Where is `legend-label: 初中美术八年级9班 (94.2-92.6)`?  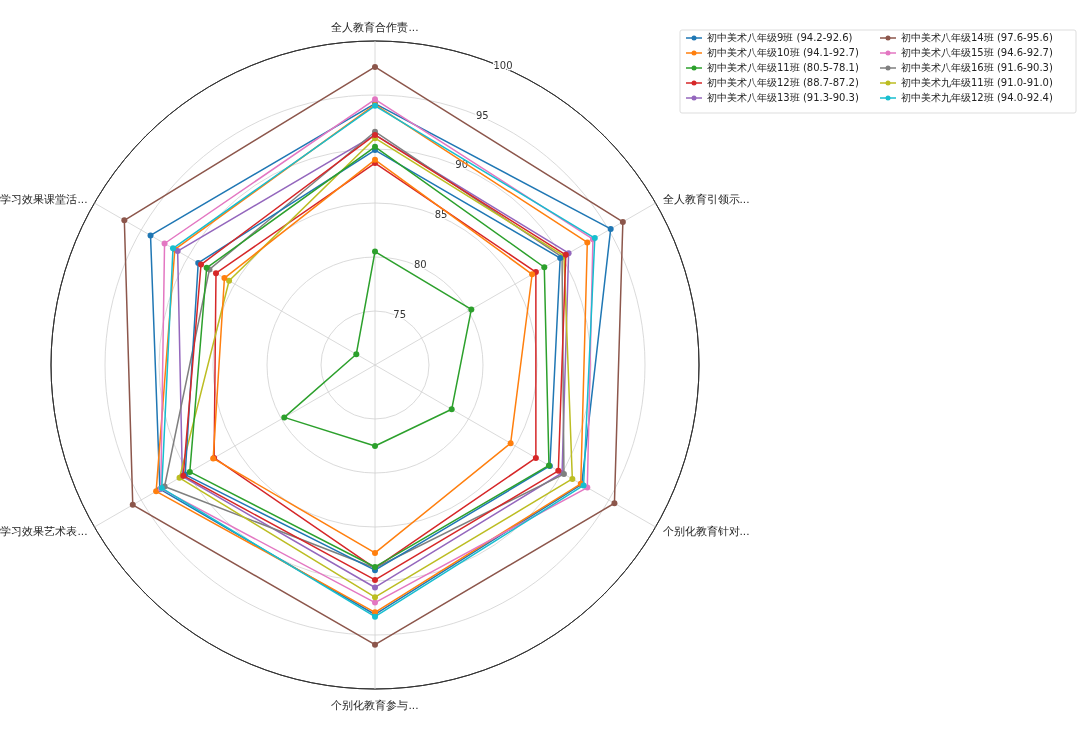 legend-label: 初中美术八年级9班 (94.2-92.6) is located at coordinates (780, 37).